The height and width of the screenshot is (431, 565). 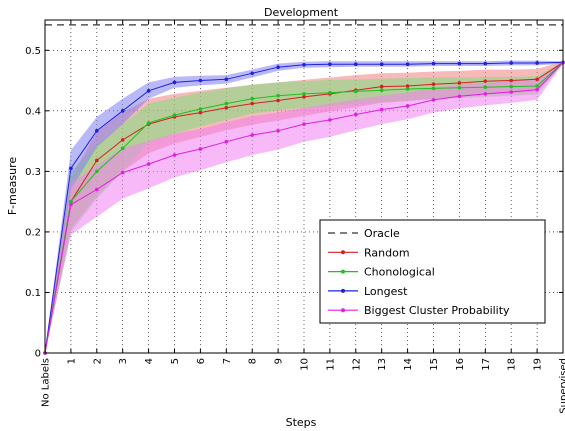 I want to click on legend-label: Random, so click(x=387, y=252).